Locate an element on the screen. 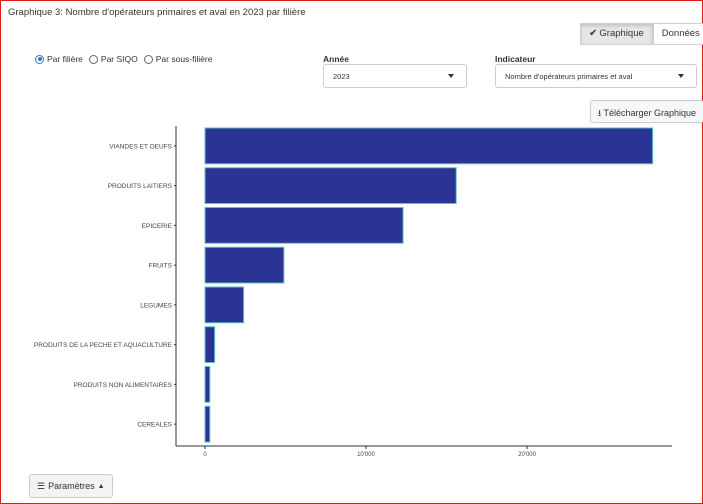 This screenshot has height=504, width=703. indicator-label: Indicateur is located at coordinates (515, 59).